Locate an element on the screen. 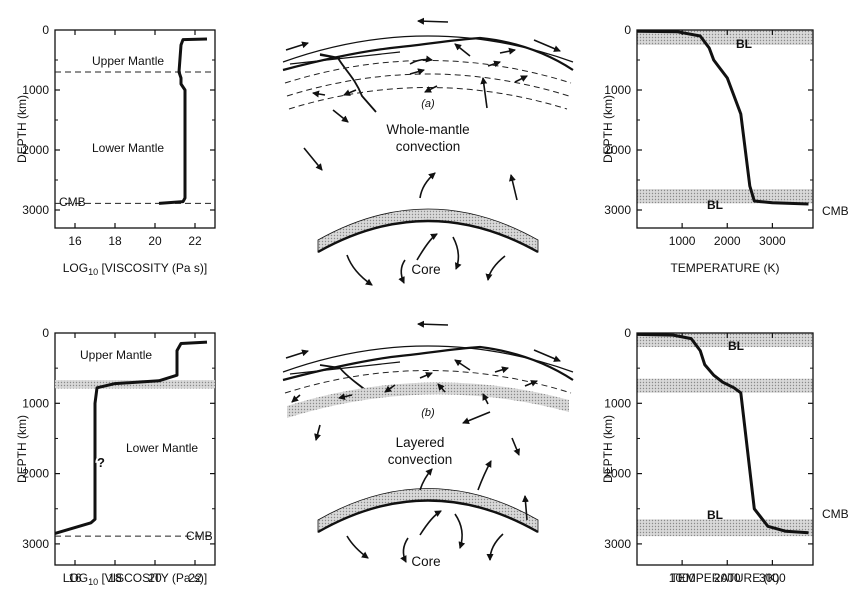 The height and width of the screenshot is (591, 866). title-line-1: Layered is located at coordinates (420, 442).